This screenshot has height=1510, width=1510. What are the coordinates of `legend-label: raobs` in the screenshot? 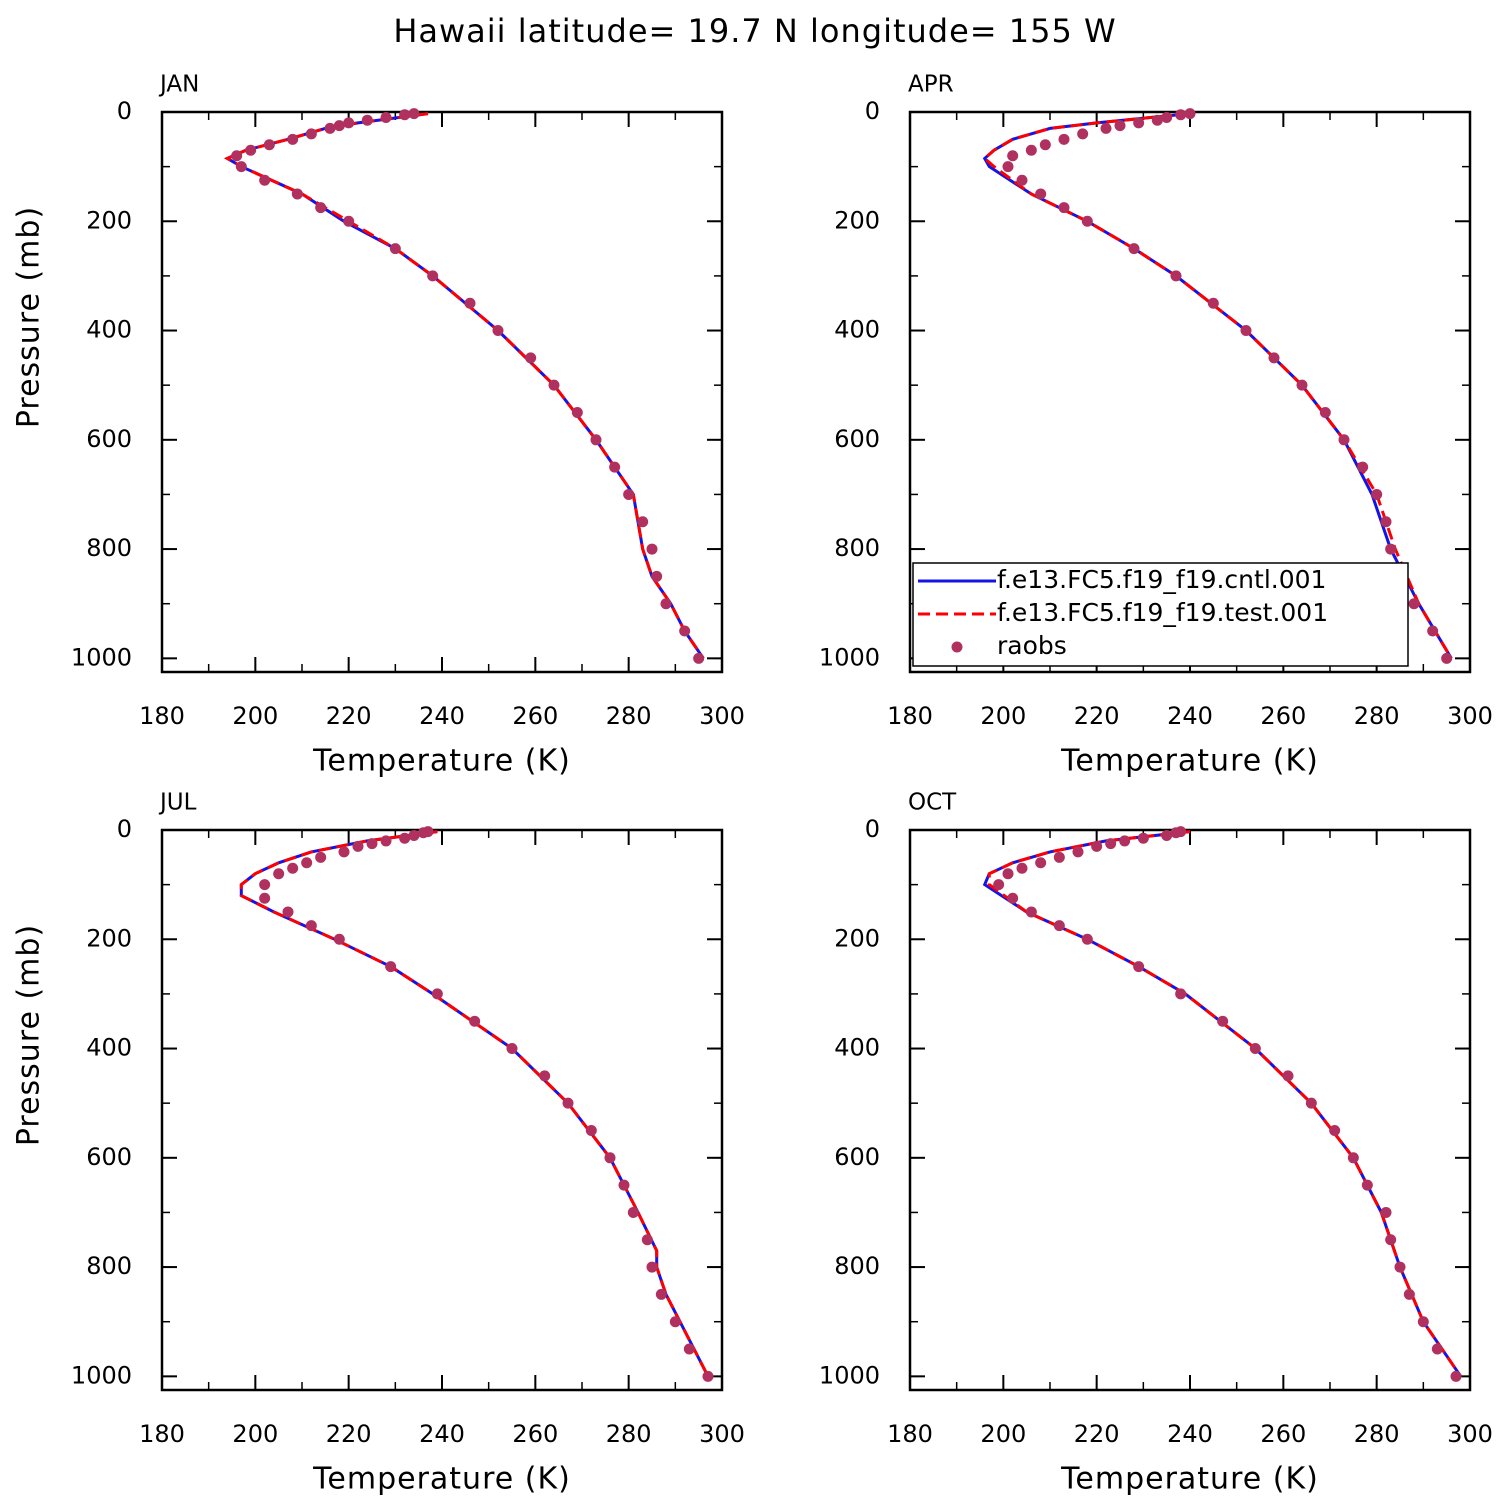 It's located at (1032, 645).